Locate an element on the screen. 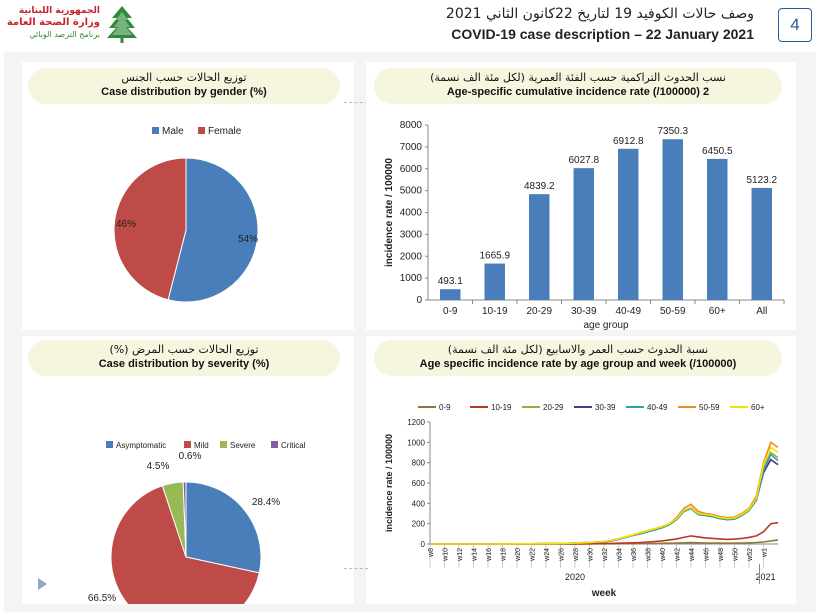 This screenshot has width=820, height=615. bar-60+ is located at coordinates (717, 229).